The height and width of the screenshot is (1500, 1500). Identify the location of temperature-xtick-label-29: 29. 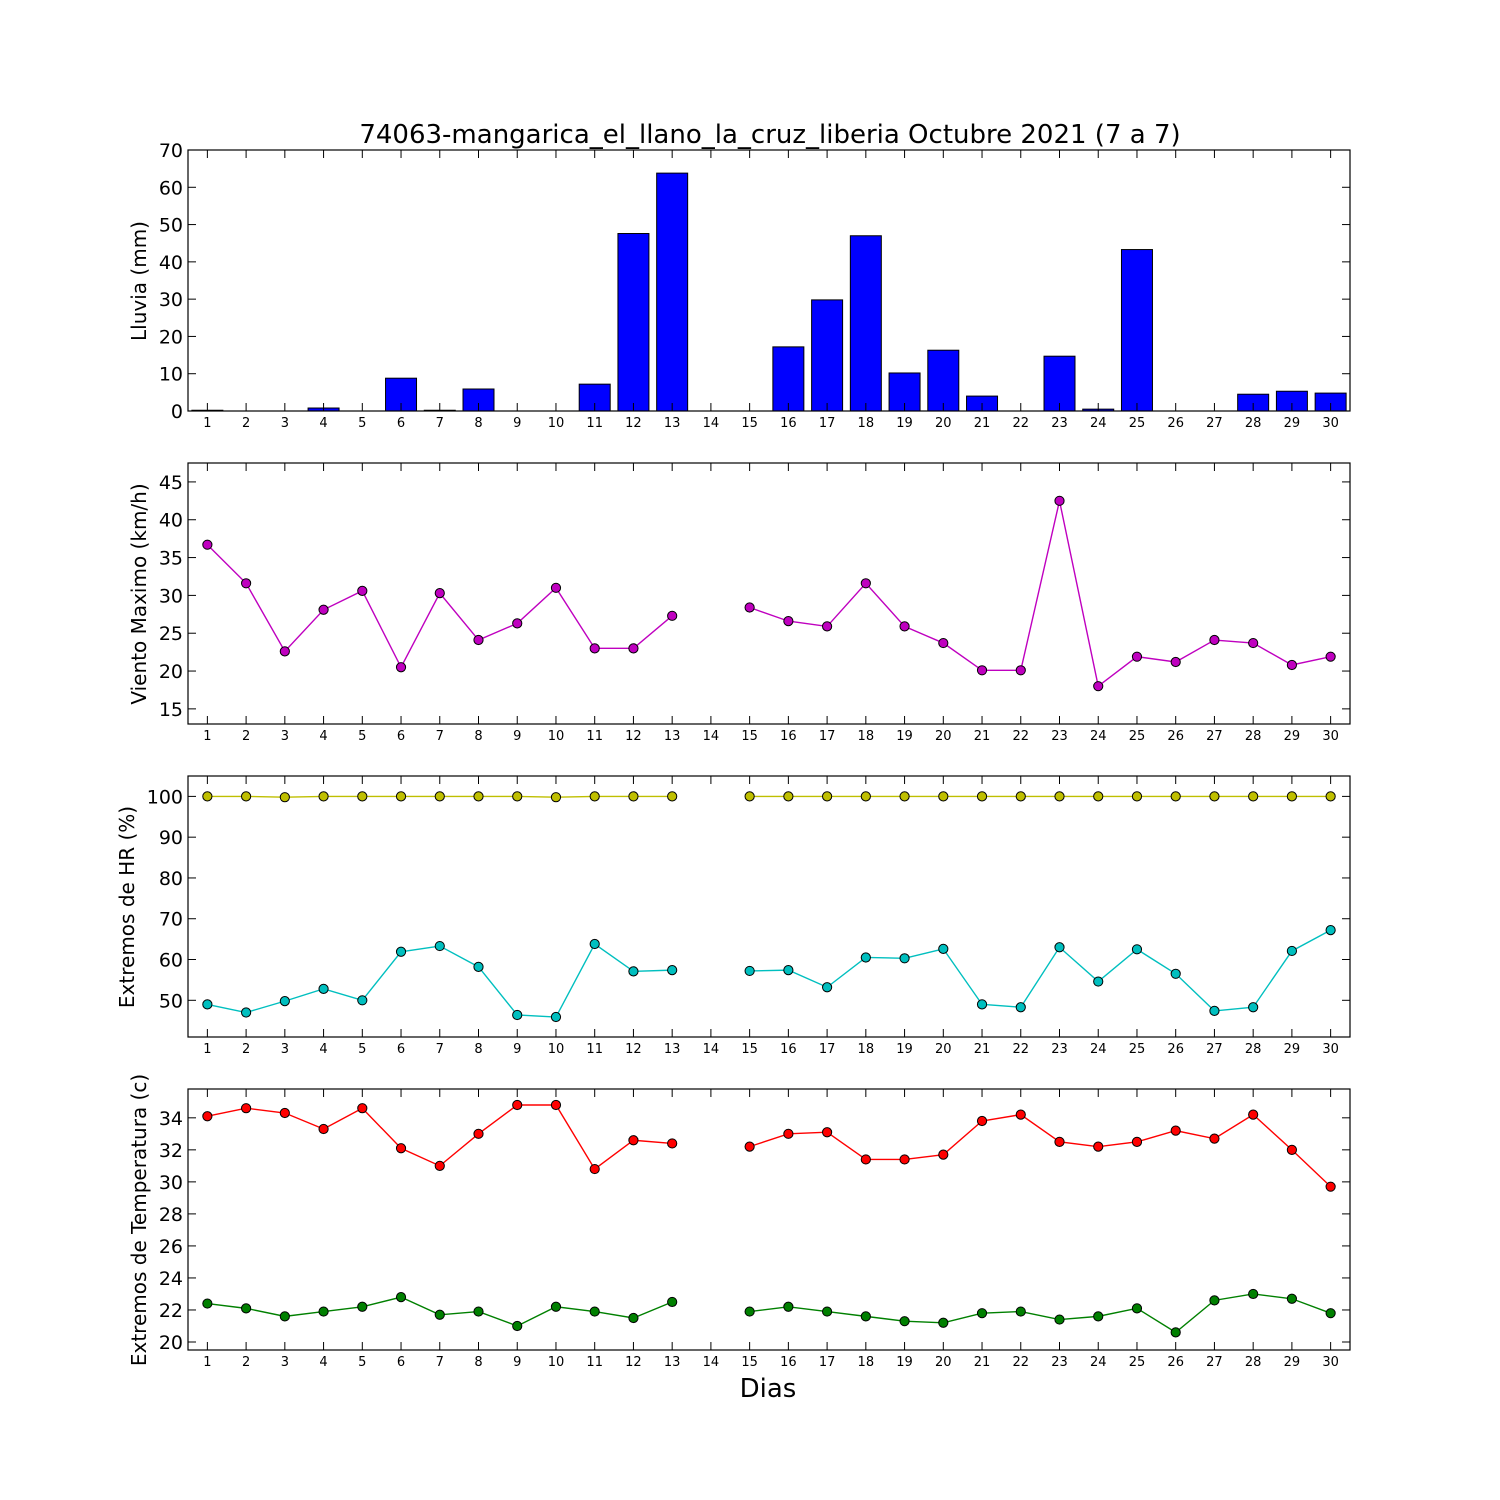
(1292, 1362).